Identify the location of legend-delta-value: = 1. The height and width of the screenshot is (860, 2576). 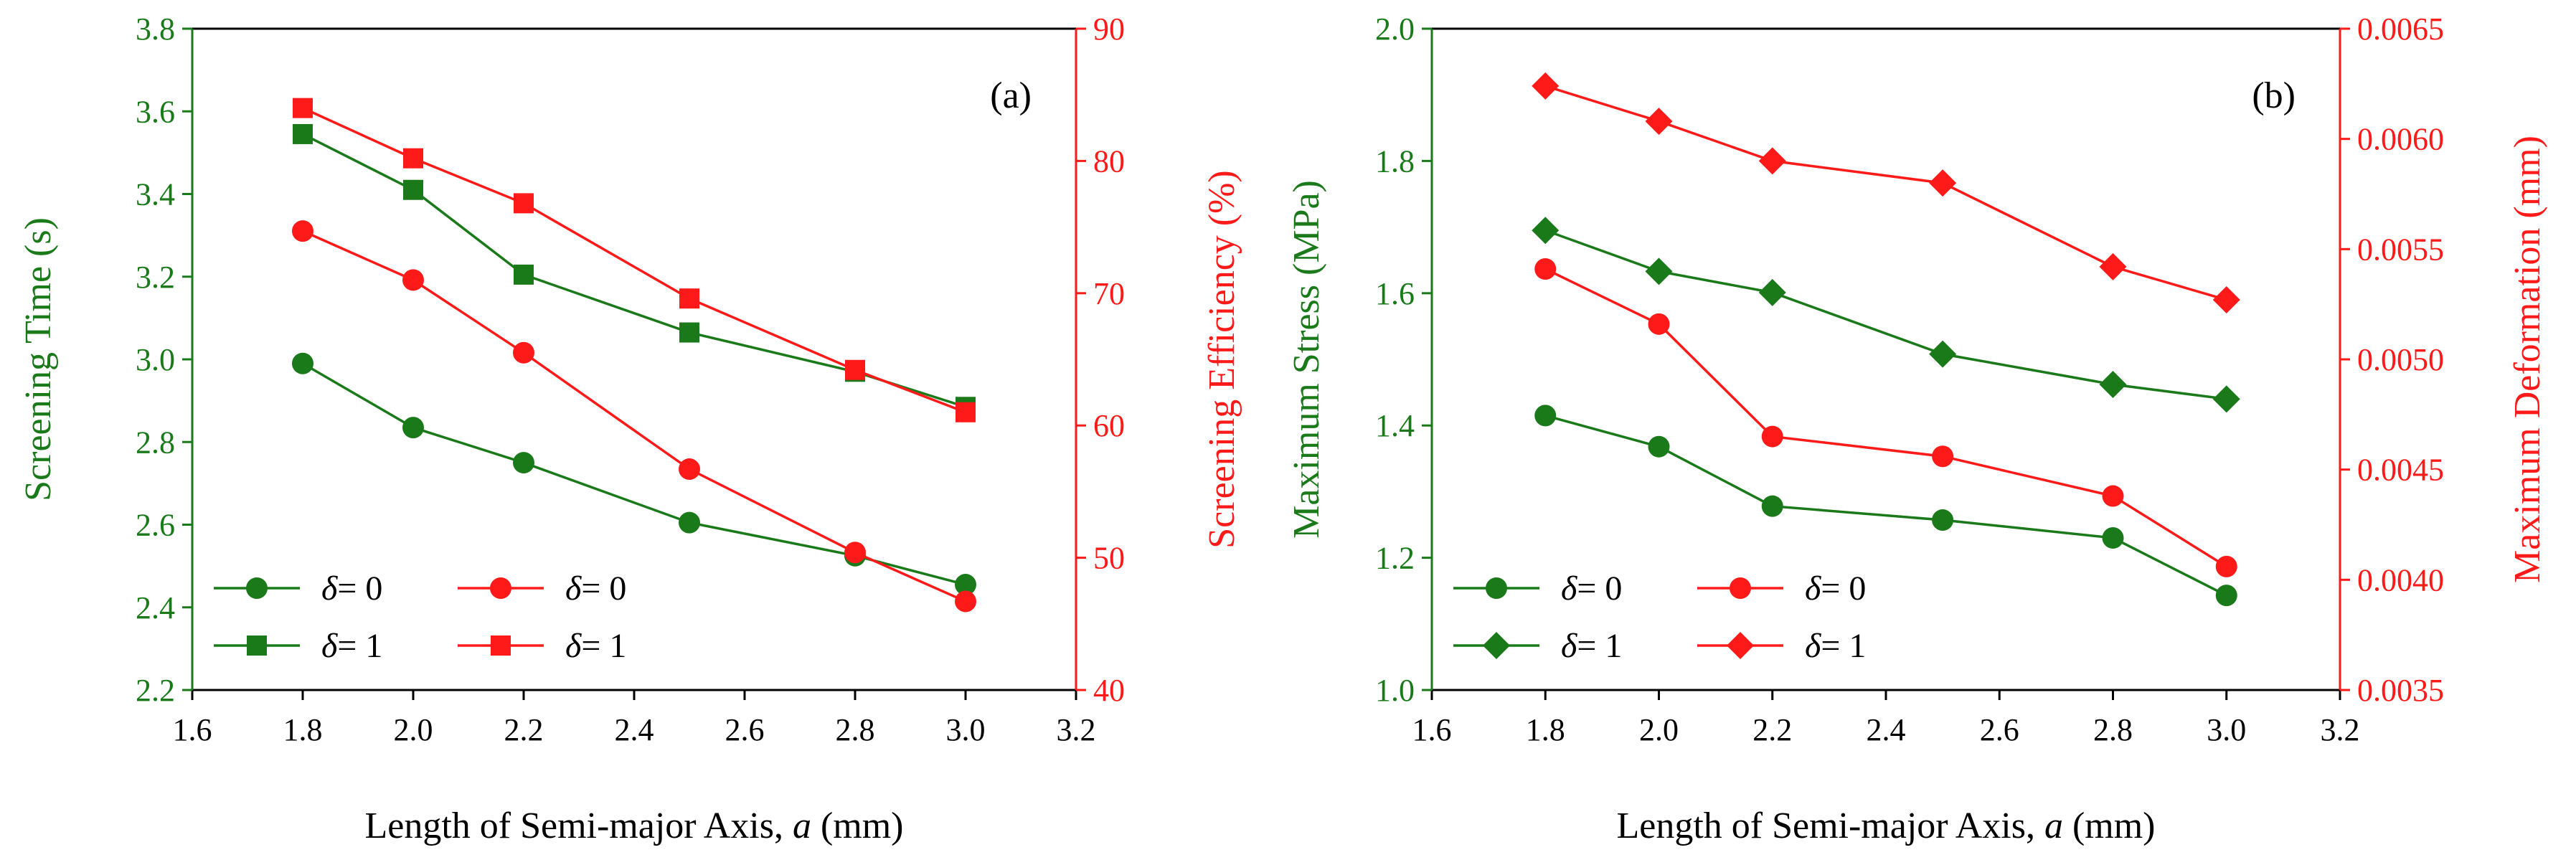
(1599, 646).